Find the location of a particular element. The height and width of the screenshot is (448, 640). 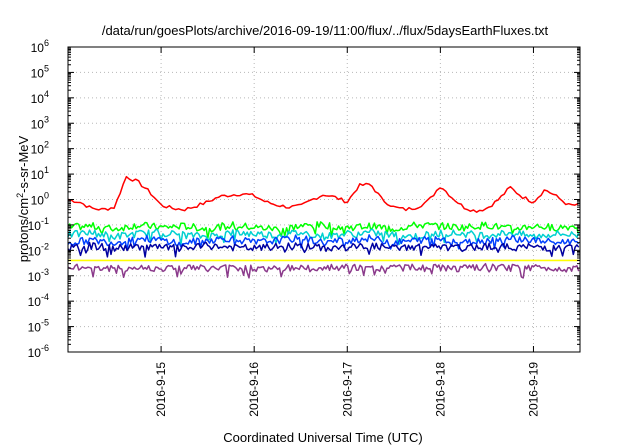

x-tick-label: 2016-9-18 is located at coordinates (440, 389).